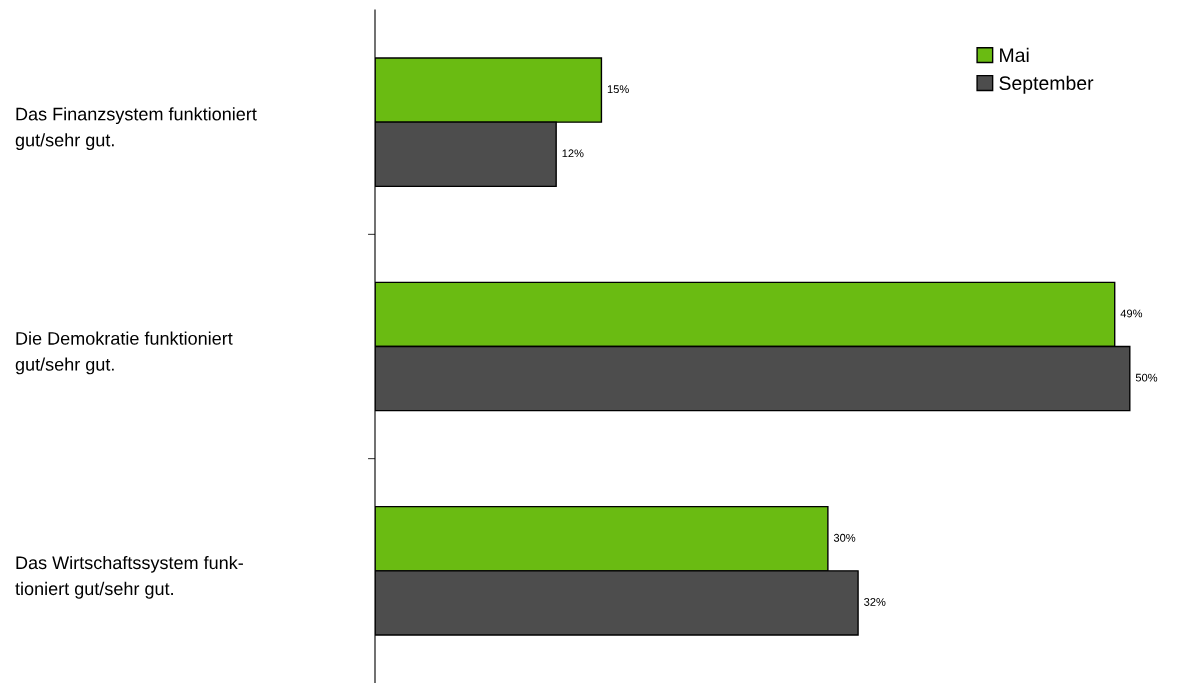 The height and width of the screenshot is (683, 1181). What do you see at coordinates (1046, 84) in the screenshot?
I see `legend-label: September` at bounding box center [1046, 84].